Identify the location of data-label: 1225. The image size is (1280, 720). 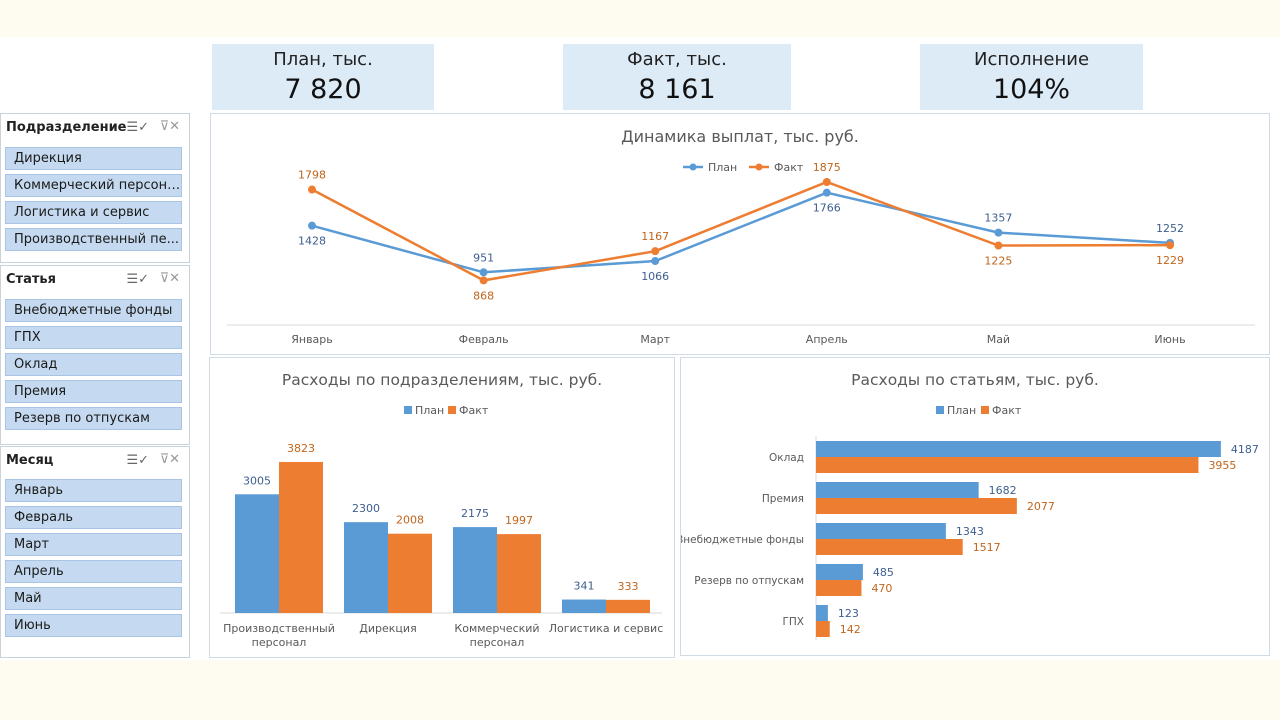
(998, 261).